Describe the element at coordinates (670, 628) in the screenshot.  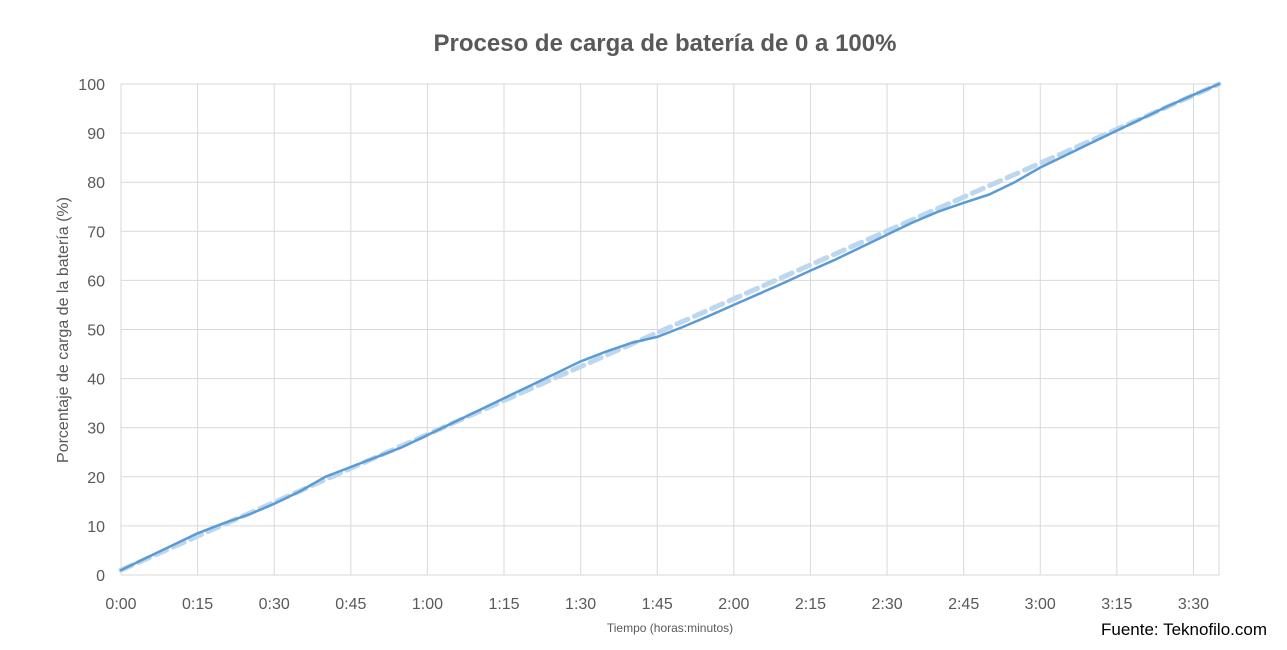
I see `x-axis-label: Tiempo (horas:minutos)` at that location.